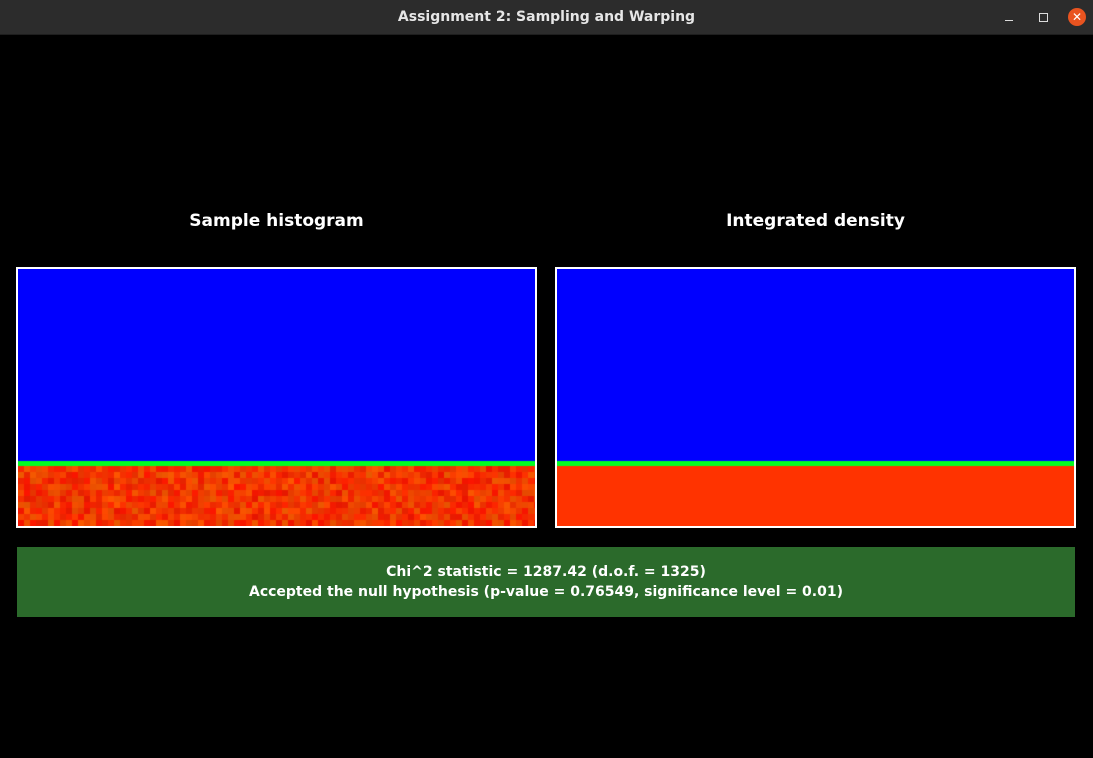 This screenshot has width=1093, height=758. What do you see at coordinates (276, 221) in the screenshot?
I see `sample-histogram-heading: Sample histogram` at bounding box center [276, 221].